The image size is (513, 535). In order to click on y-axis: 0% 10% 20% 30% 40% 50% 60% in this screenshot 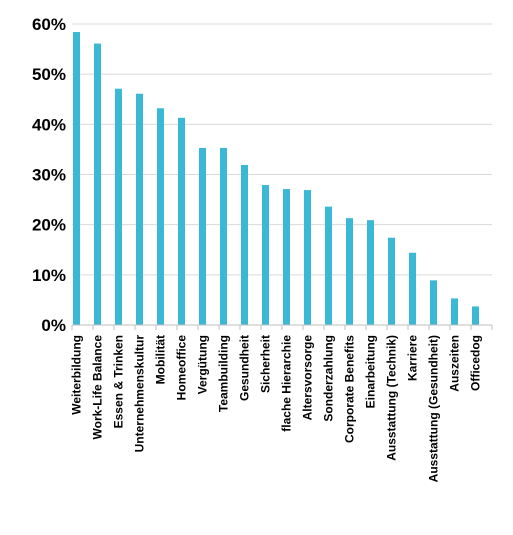, I will do `click(49, 175)`.